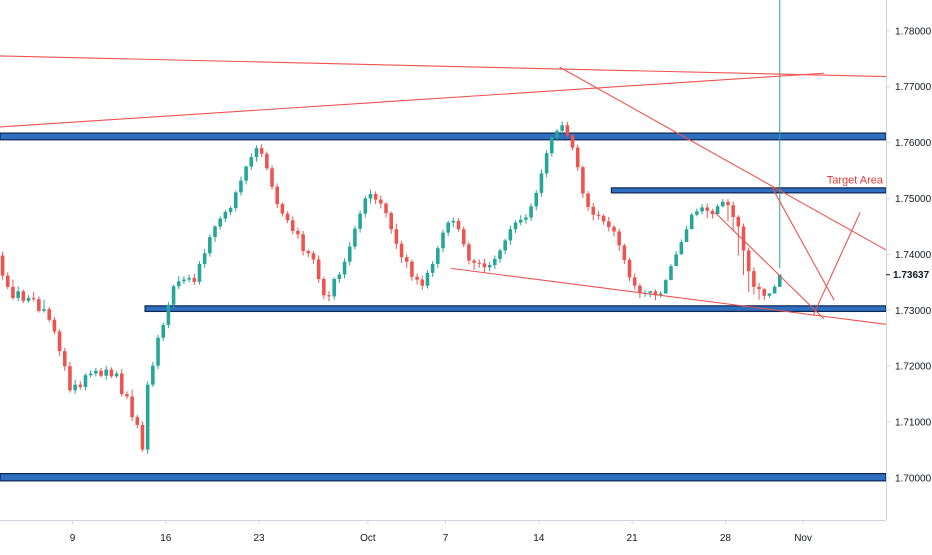 The height and width of the screenshot is (555, 932). Describe the element at coordinates (913, 311) in the screenshot. I see `y-tick-label: 1.73000` at that location.